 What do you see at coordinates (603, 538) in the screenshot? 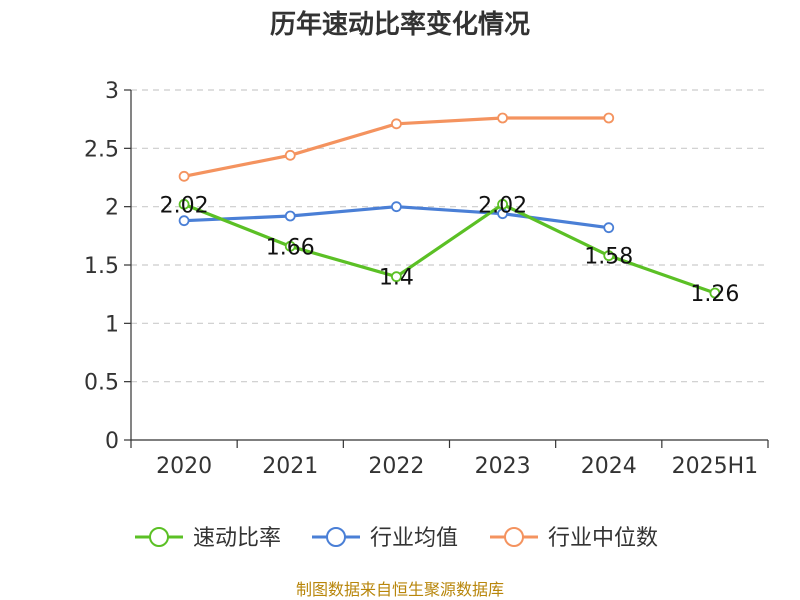
I see `legend-label: 行业中位数` at bounding box center [603, 538].